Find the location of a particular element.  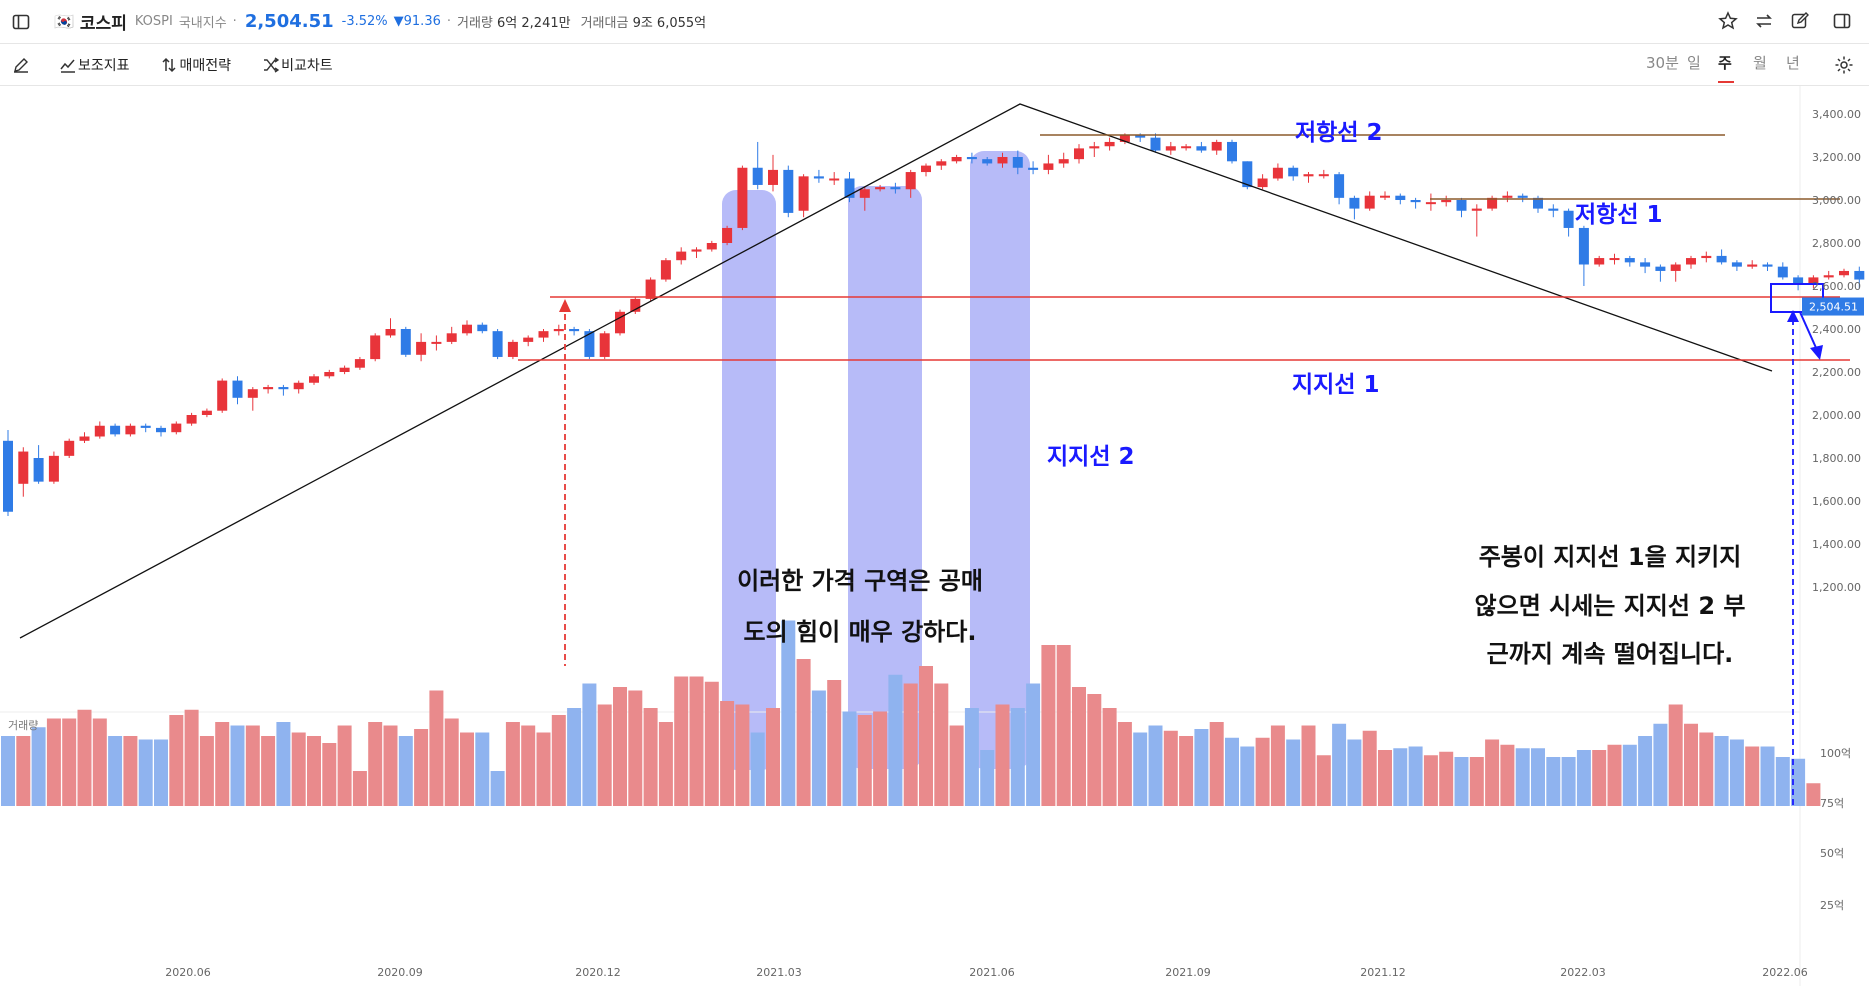

price-tick-label: 1,800.00 is located at coordinates (1836, 458).